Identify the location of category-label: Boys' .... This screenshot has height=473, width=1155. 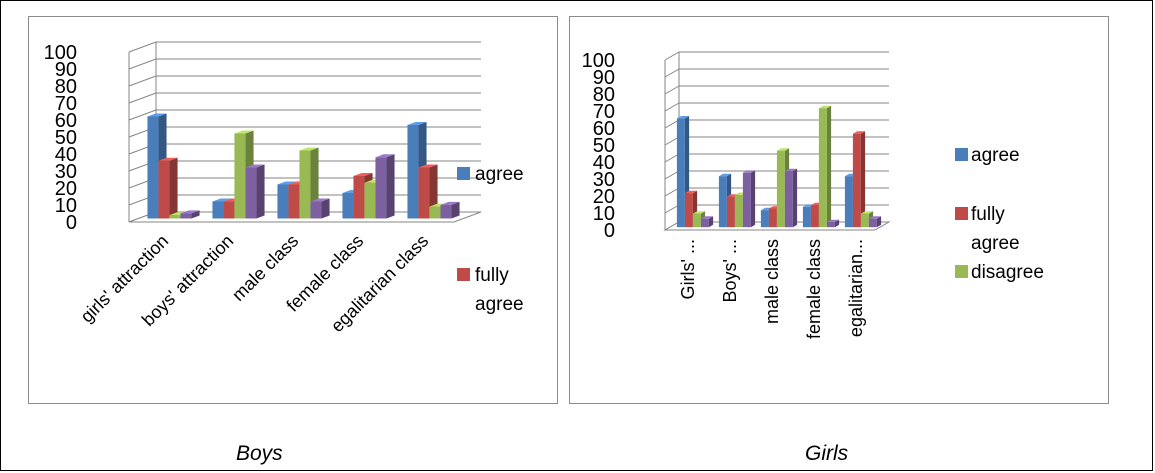
(730, 270).